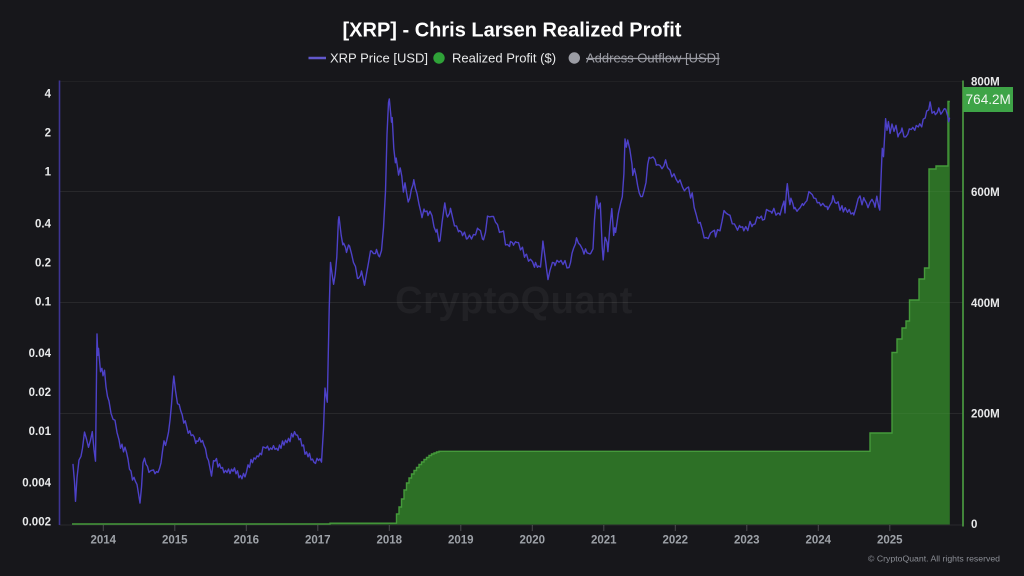 This screenshot has height=576, width=1024. I want to click on svg-text: 0.4, so click(43, 224).